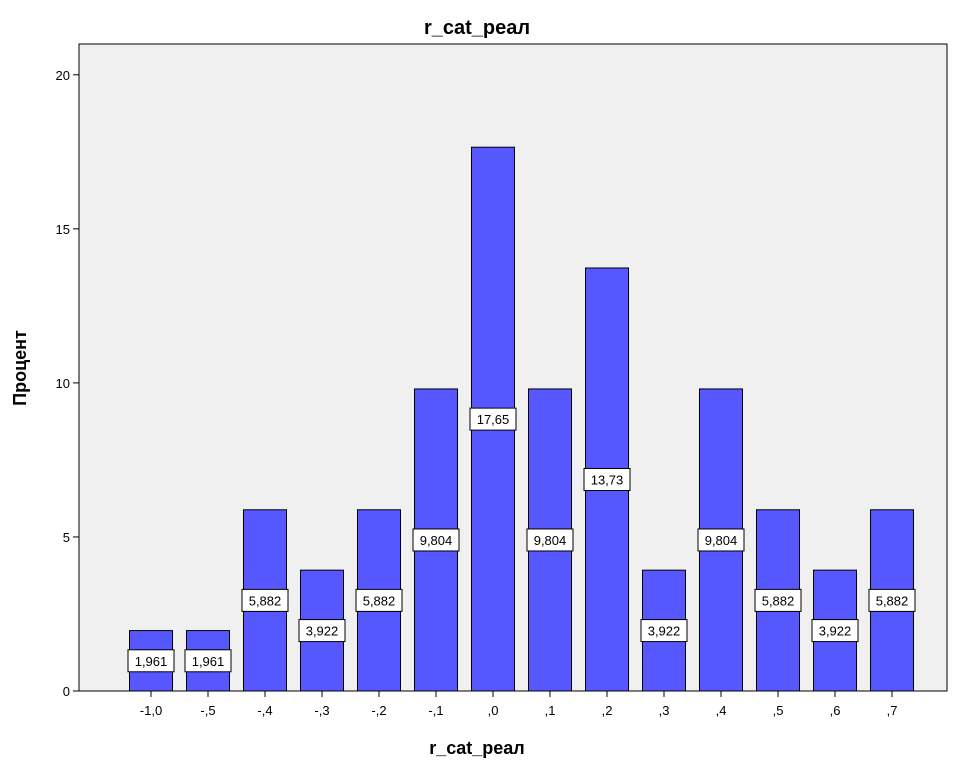 The width and height of the screenshot is (954, 760). I want to click on x-tick-label: -,2, so click(378, 710).